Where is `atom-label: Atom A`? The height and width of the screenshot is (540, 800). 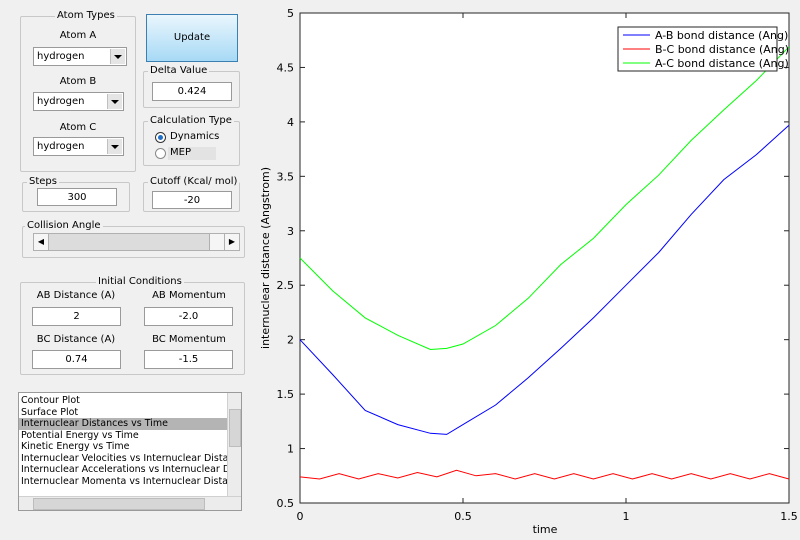
atom-label: Atom A is located at coordinates (78, 35).